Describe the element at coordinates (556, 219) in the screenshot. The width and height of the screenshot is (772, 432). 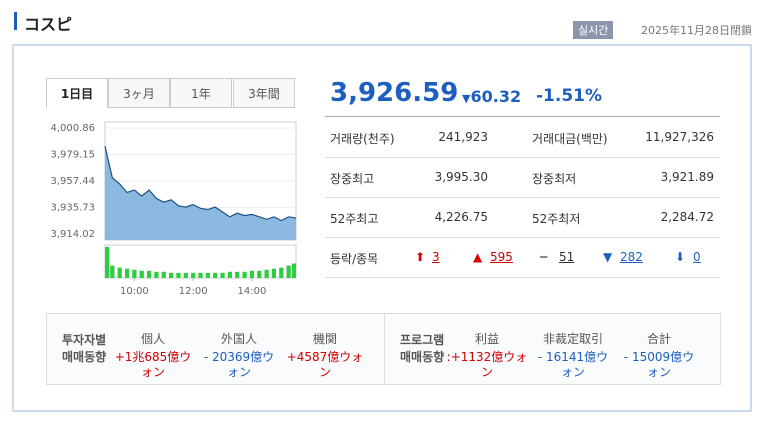
I see `stat-label: 52주최저` at that location.